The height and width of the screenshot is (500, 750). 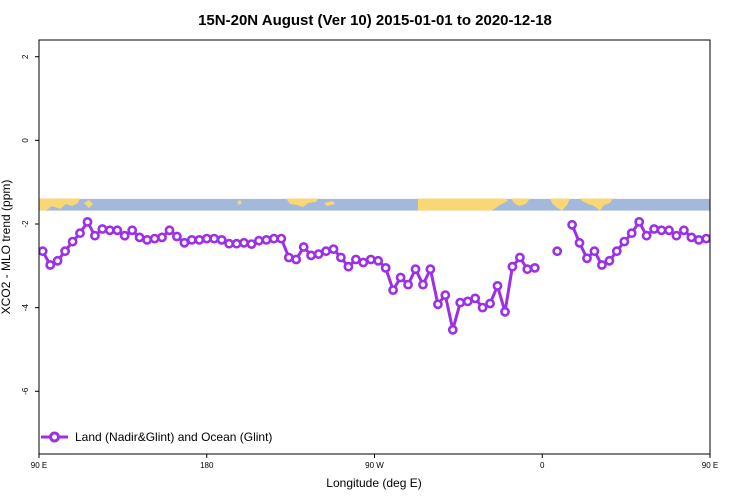 I want to click on ocean-band, so click(x=374, y=204).